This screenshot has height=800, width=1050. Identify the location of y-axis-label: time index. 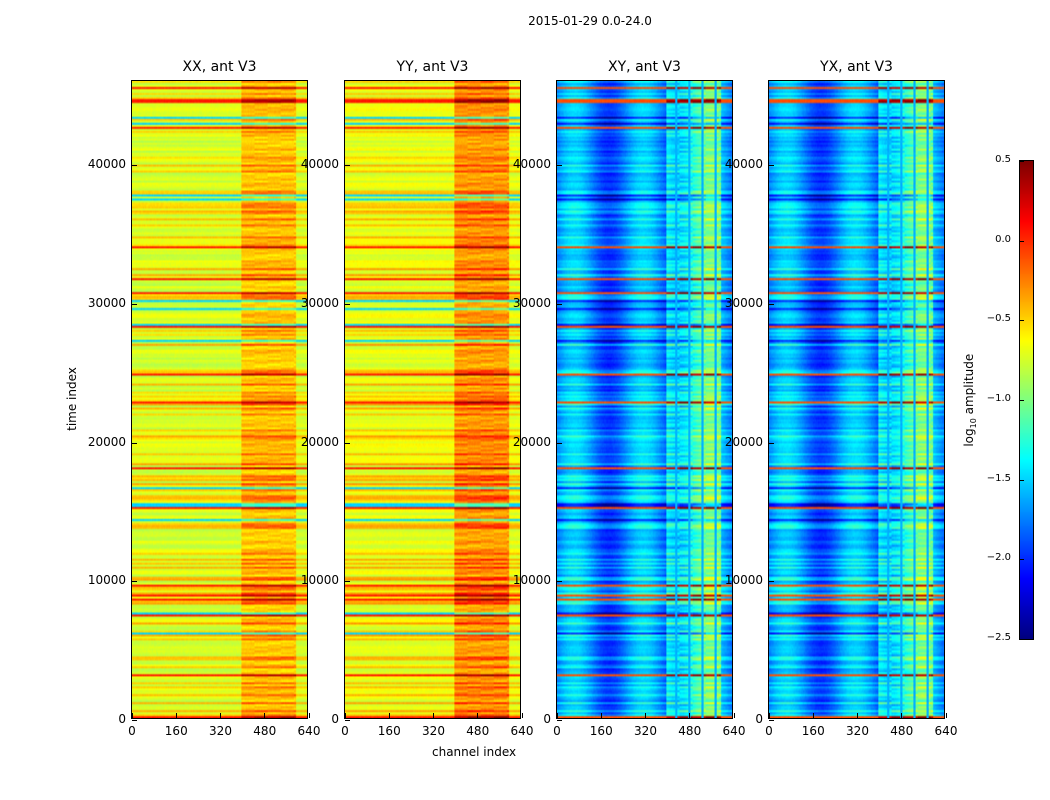
(72, 399).